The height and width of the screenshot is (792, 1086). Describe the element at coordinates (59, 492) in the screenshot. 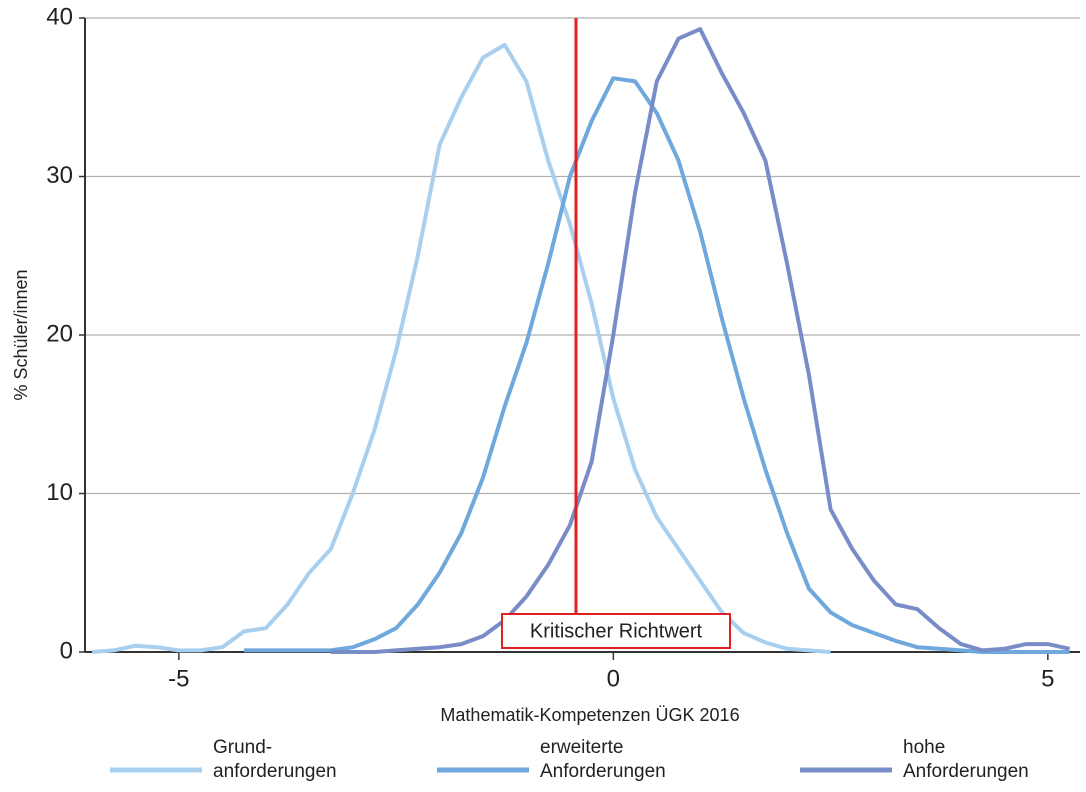

I see `y-tick-label: 10` at that location.